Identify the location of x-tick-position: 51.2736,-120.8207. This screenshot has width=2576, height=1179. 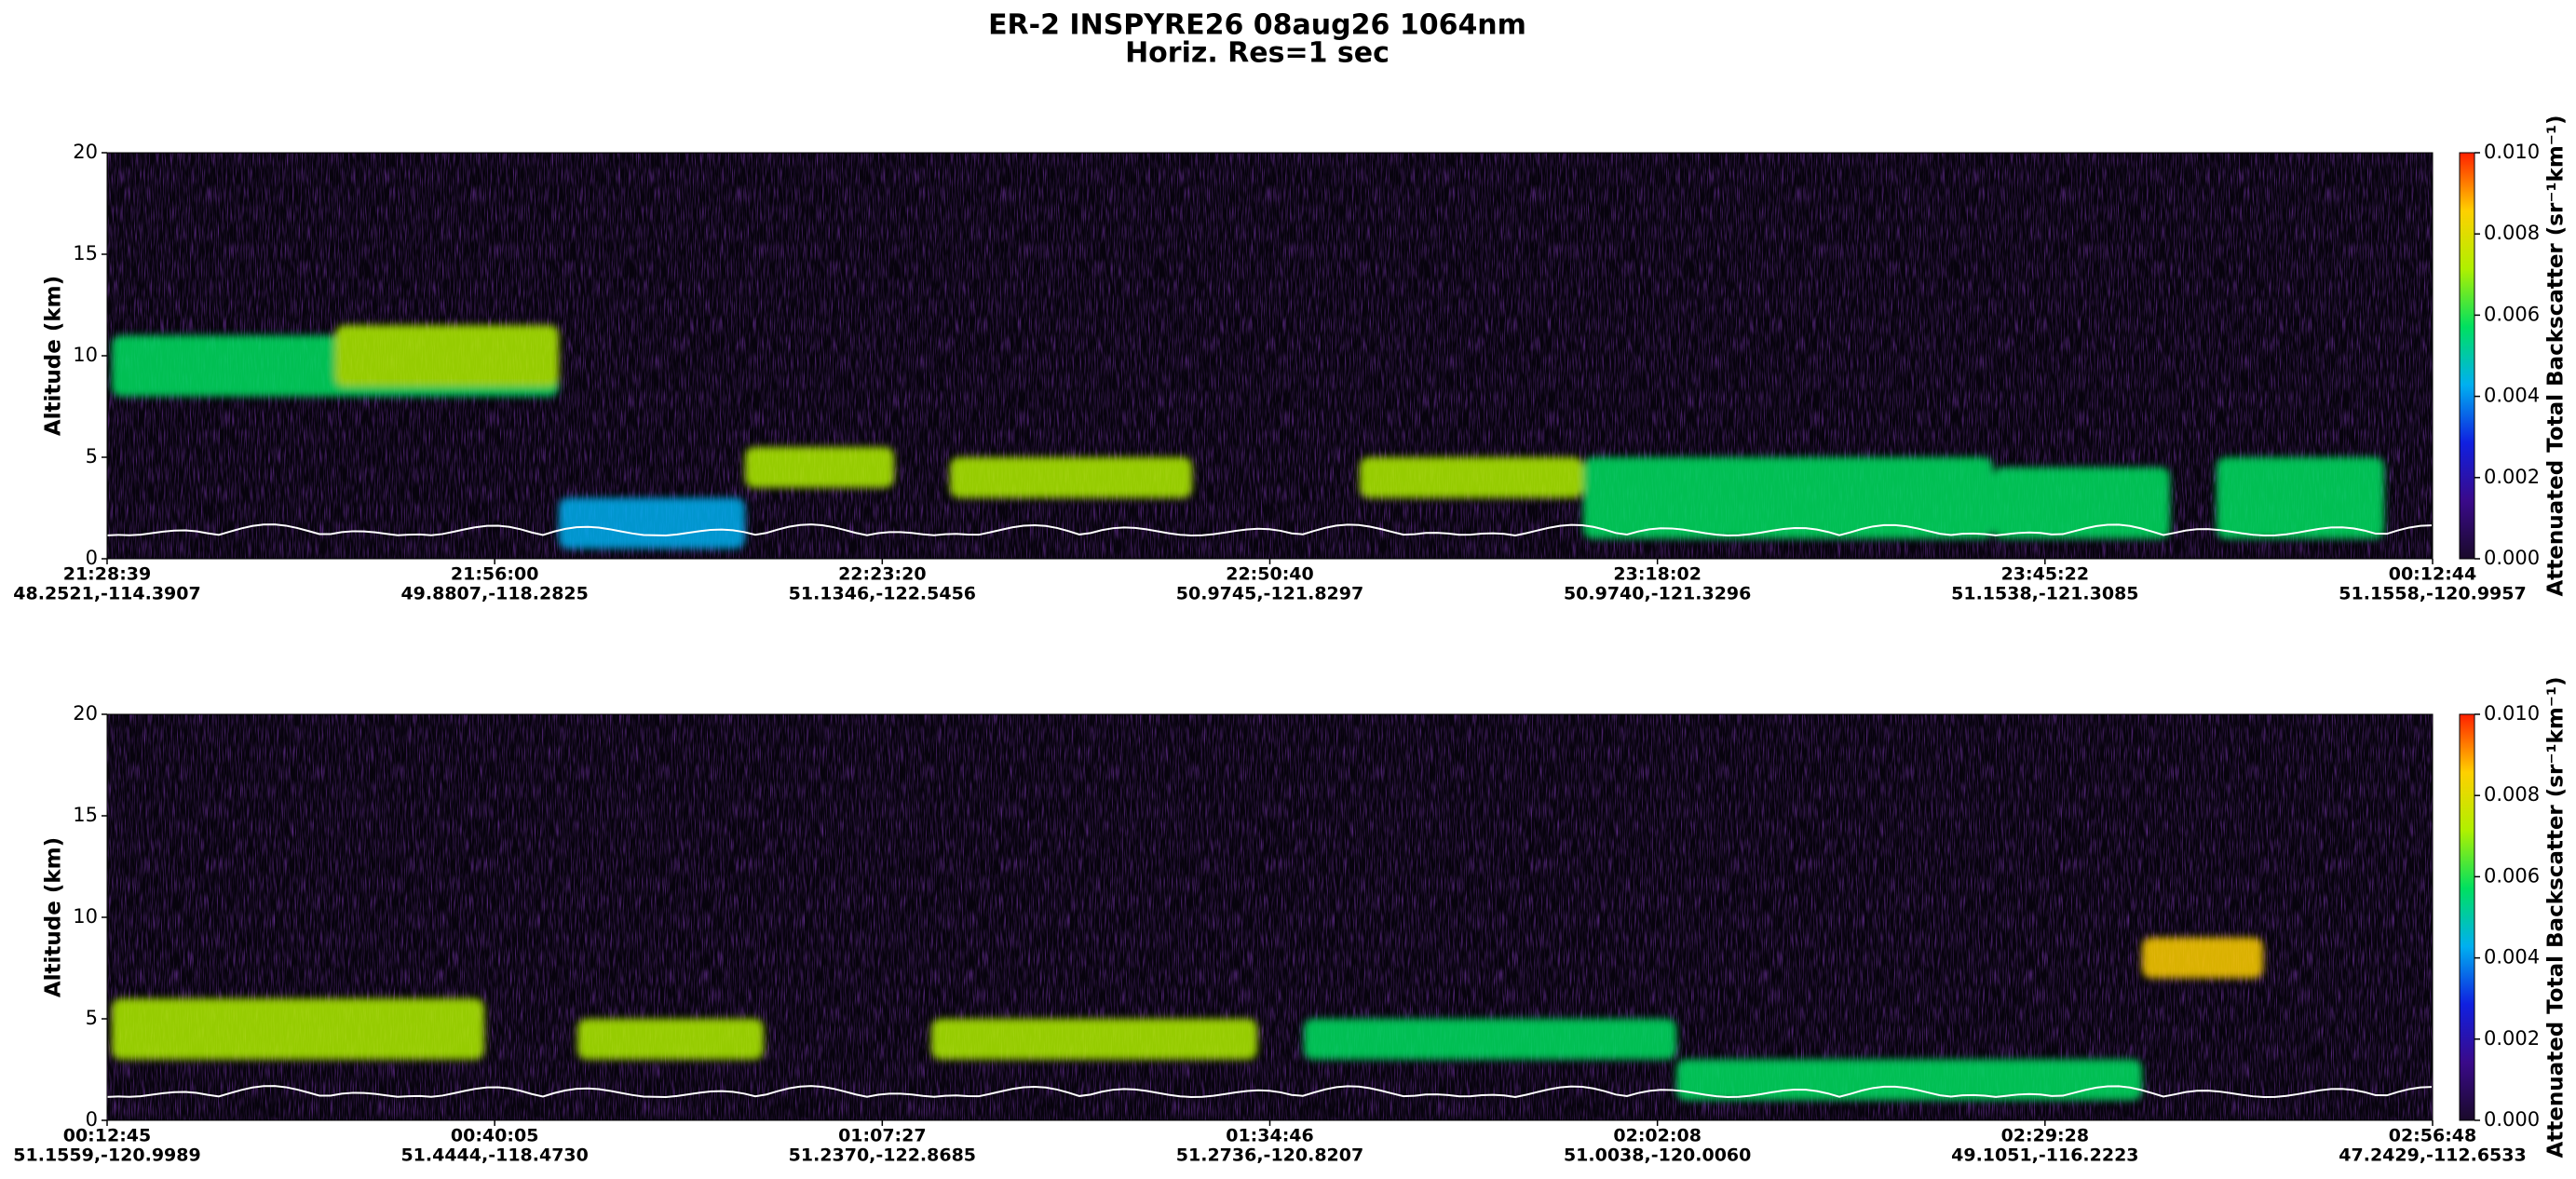
(1269, 1155).